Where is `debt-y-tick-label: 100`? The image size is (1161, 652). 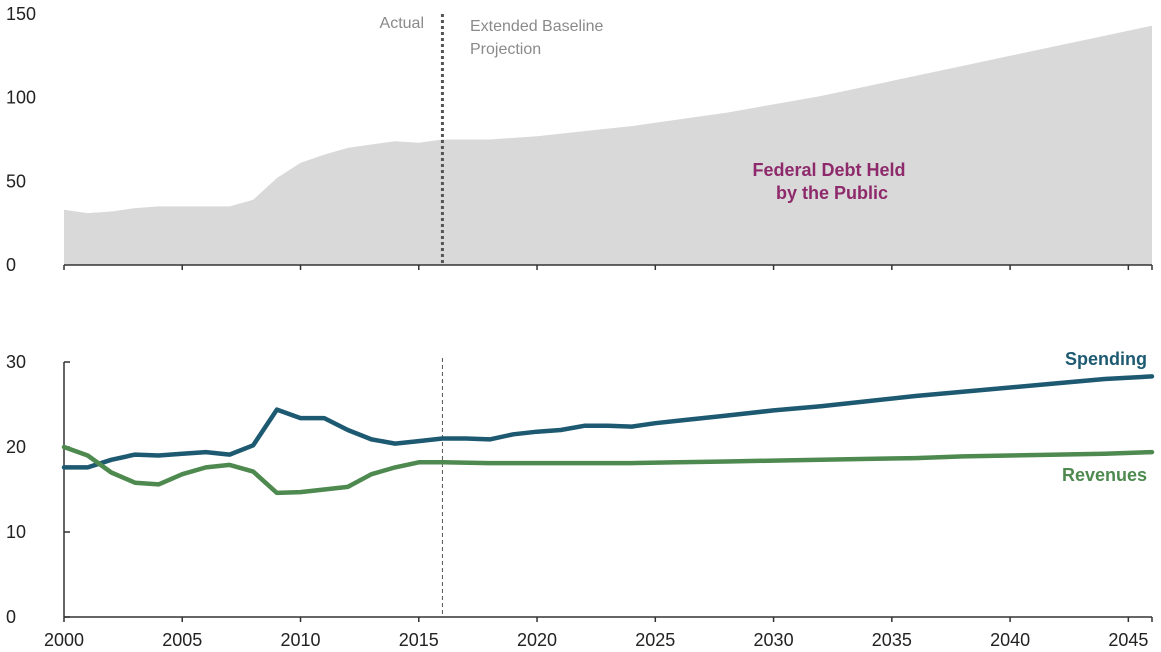 debt-y-tick-label: 100 is located at coordinates (21, 98).